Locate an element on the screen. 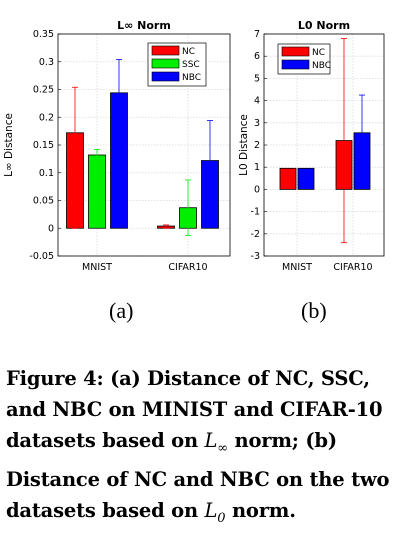 This screenshot has width=406, height=534. y-tick-label: 0.15 is located at coordinates (43, 145).